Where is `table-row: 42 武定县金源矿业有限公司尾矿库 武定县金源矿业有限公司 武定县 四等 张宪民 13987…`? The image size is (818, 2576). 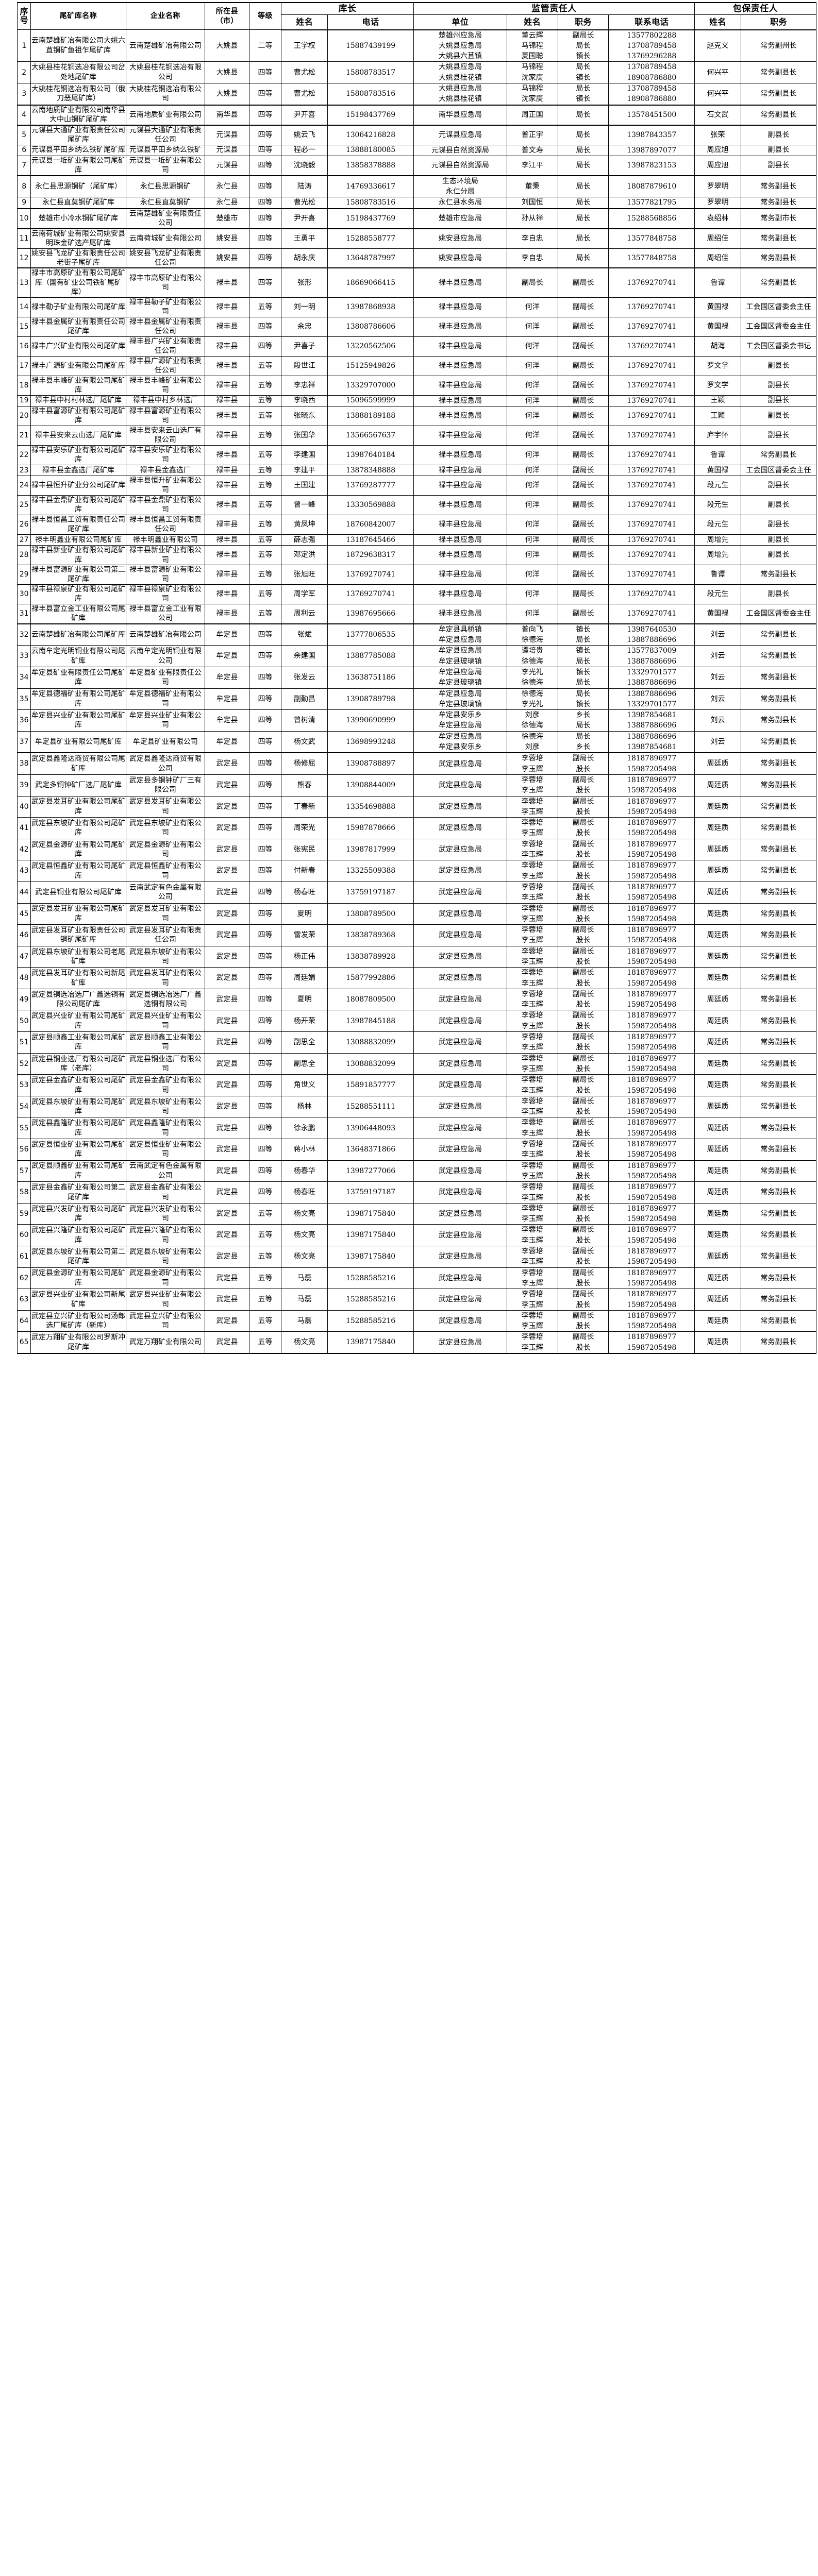 table-row: 42 武定县金源矿业有限公司尾矿库 武定县金源矿业有限公司 武定县 四等 张宪民 13987… is located at coordinates (416, 849).